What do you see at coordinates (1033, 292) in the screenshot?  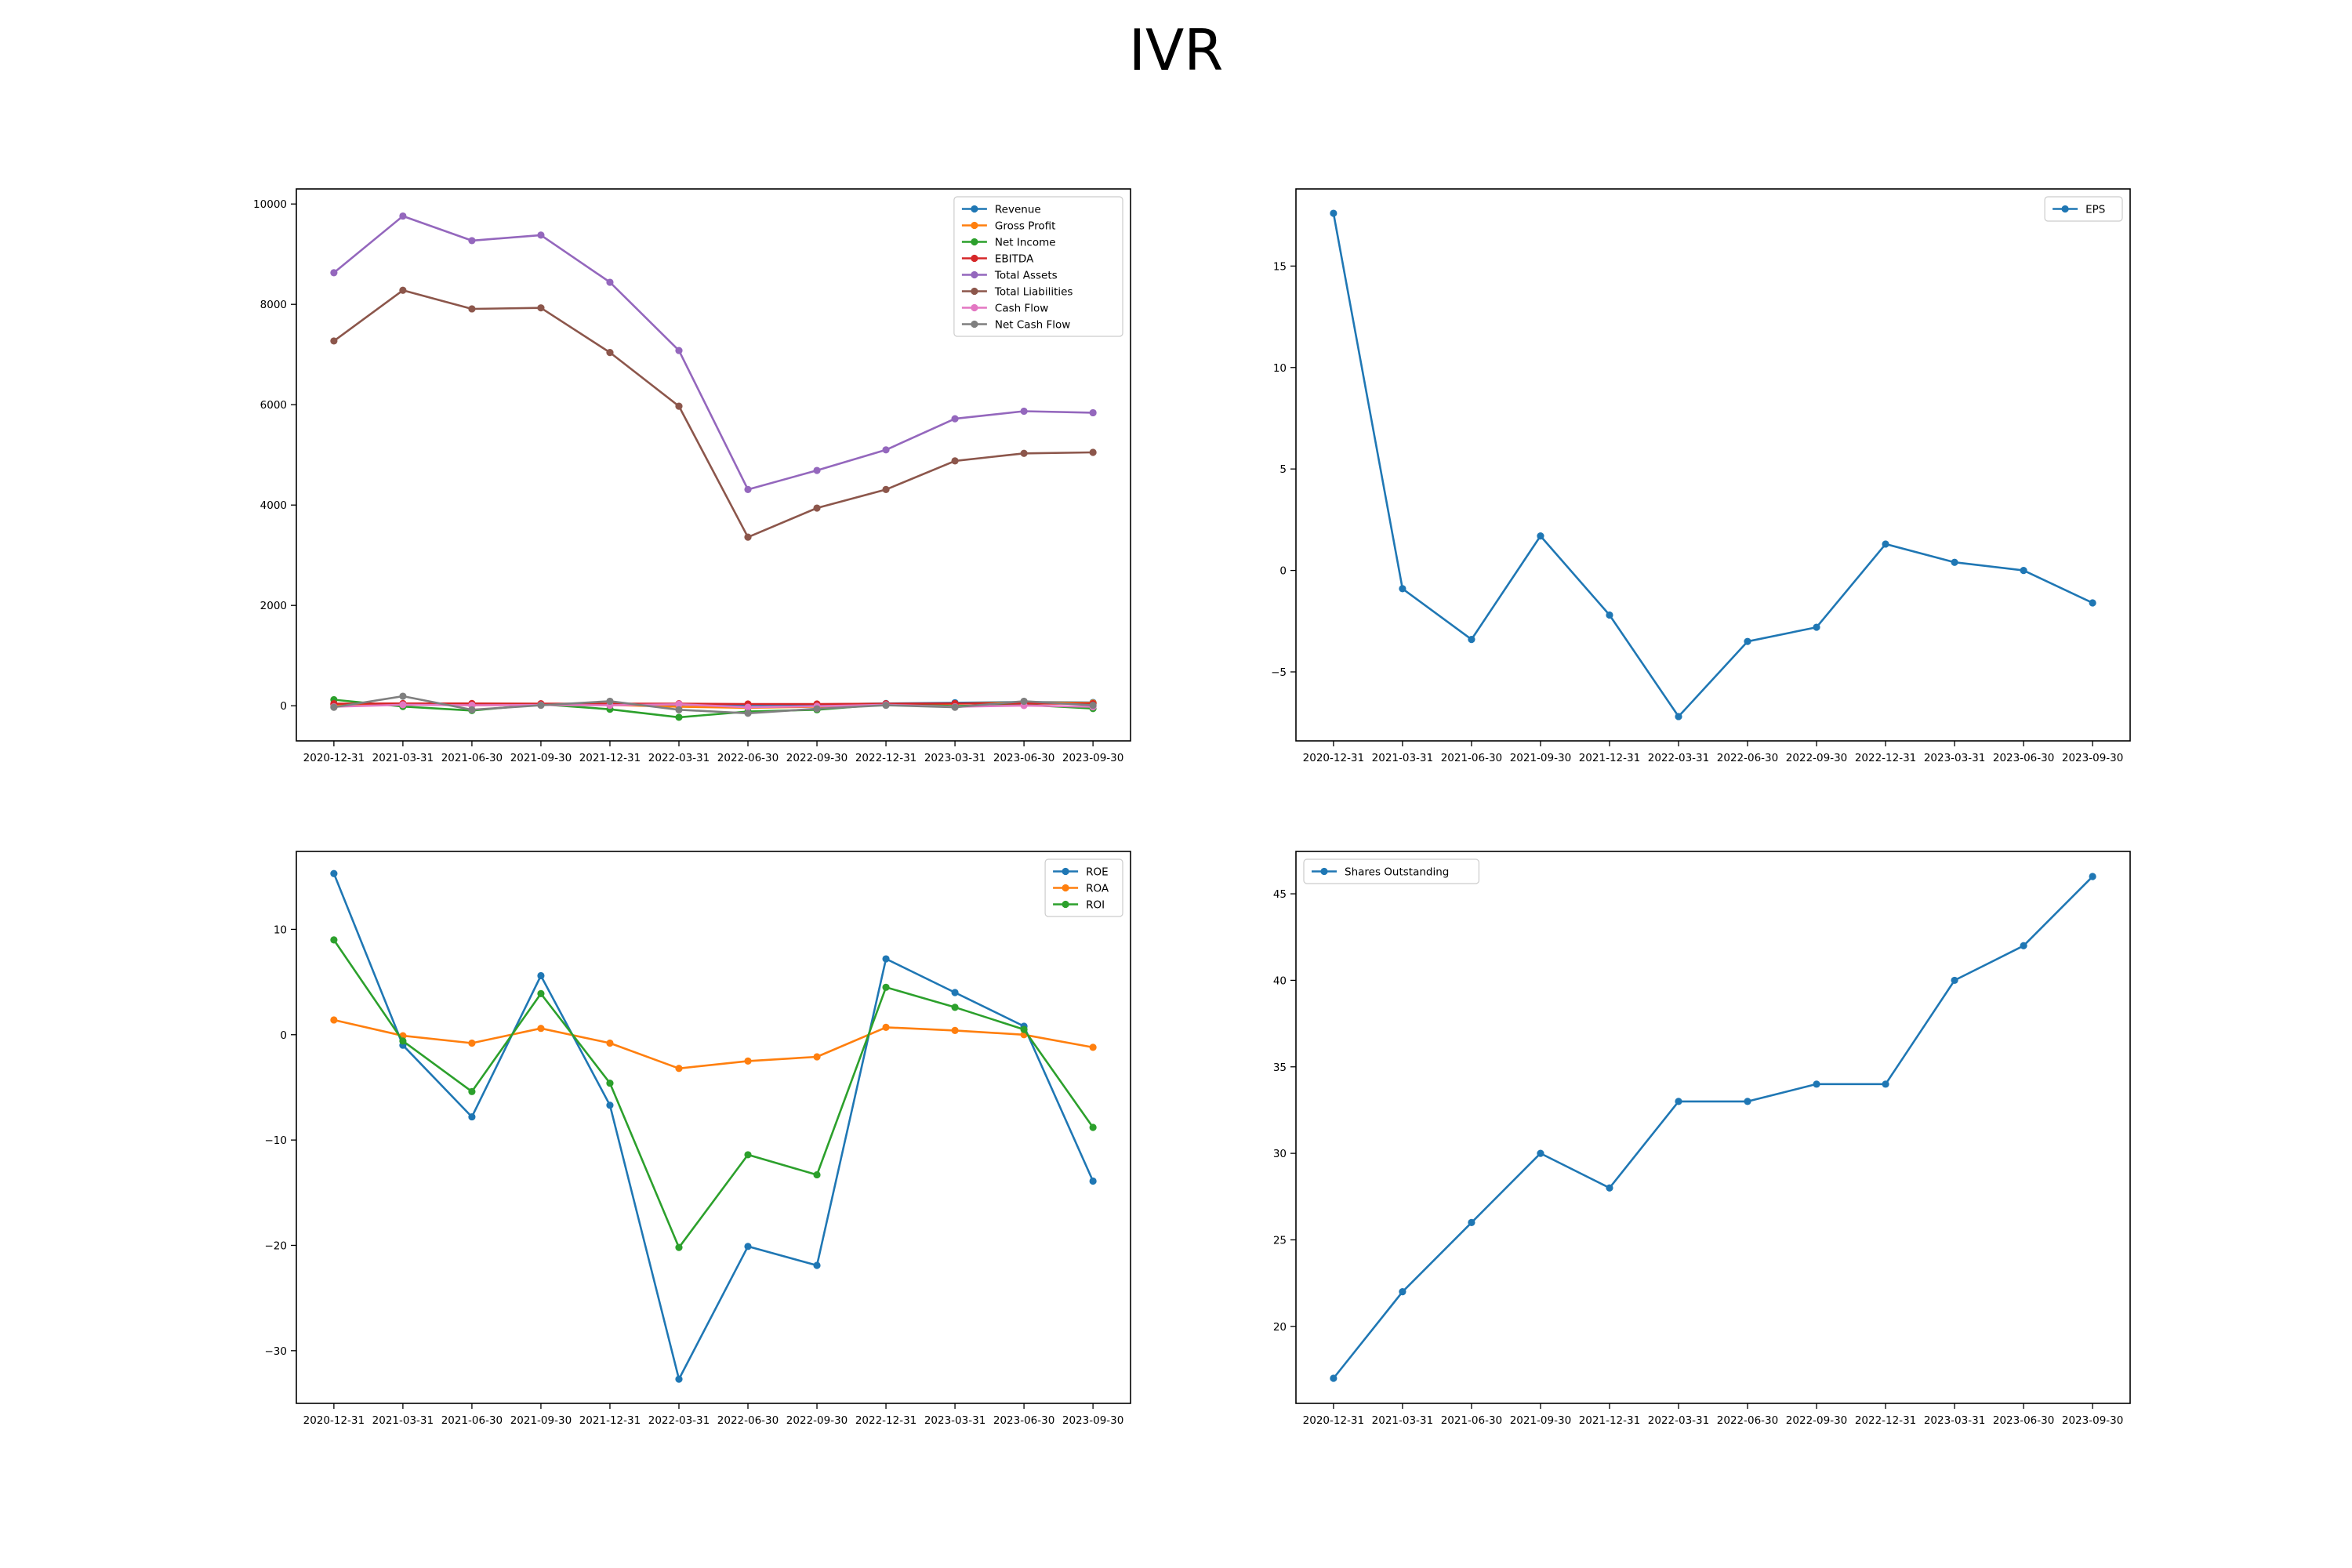 I see `legend-label: Total Liabilities` at bounding box center [1033, 292].